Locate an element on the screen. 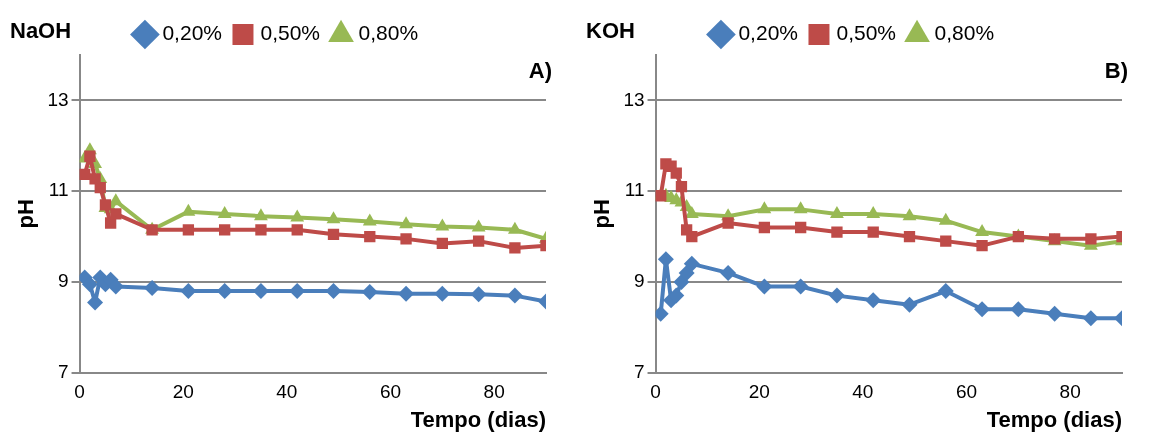 This screenshot has height=443, width=1153. chart-title: KOH is located at coordinates (610, 31).